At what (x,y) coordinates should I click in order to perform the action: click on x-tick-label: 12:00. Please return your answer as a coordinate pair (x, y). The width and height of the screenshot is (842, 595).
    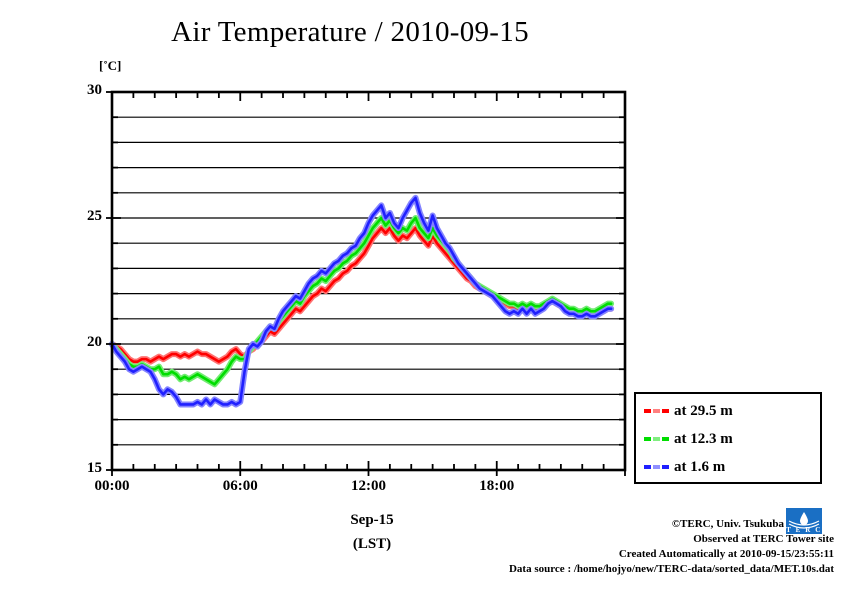
    Looking at the image, I should click on (368, 486).